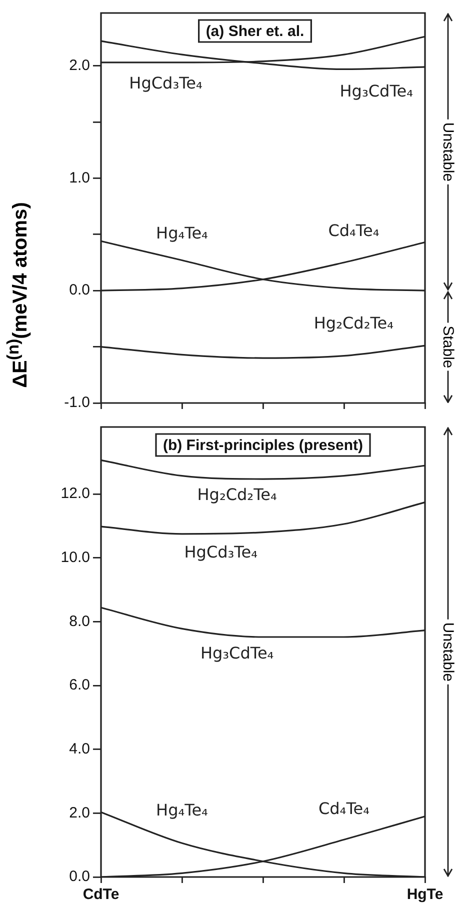  Describe the element at coordinates (425, 895) in the screenshot. I see `x-tick-label: HgTe` at that location.